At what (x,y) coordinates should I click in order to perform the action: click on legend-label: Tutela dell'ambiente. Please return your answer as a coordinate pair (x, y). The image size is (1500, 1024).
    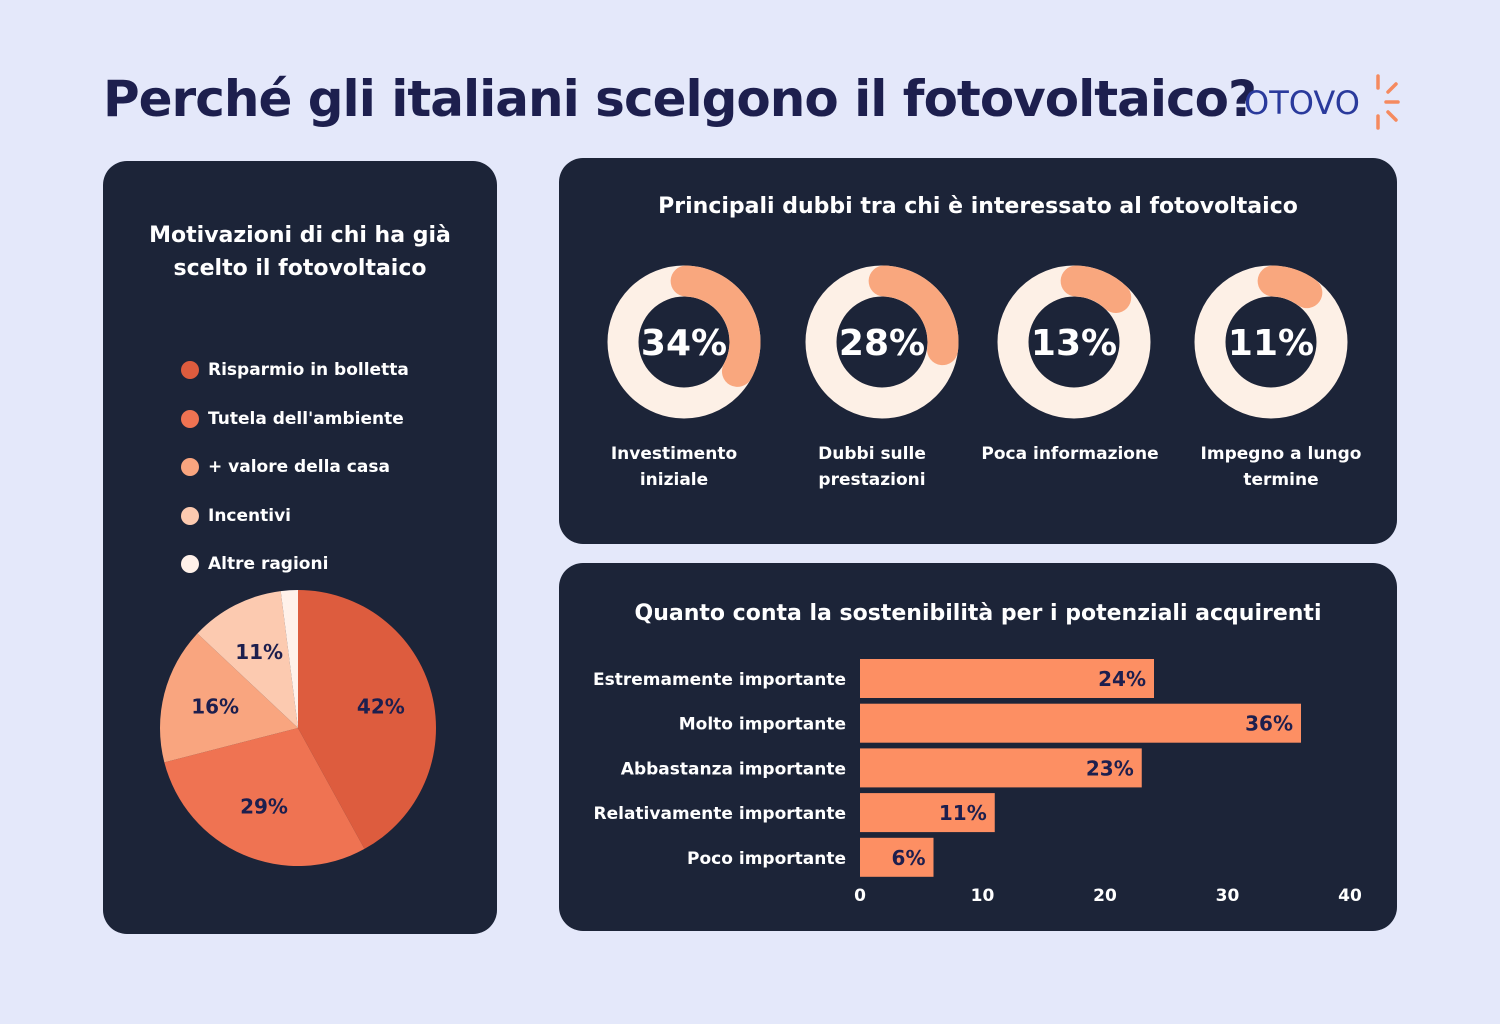
    Looking at the image, I should click on (306, 418).